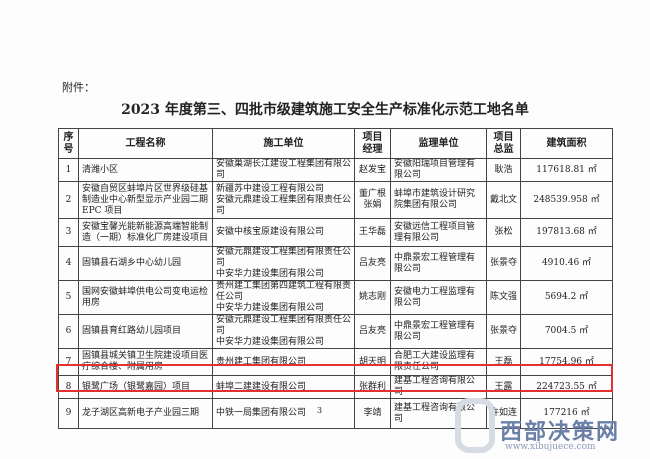 Image resolution: width=650 pixels, height=459 pixels. I want to click on table-cell: 李靖, so click(372, 413).